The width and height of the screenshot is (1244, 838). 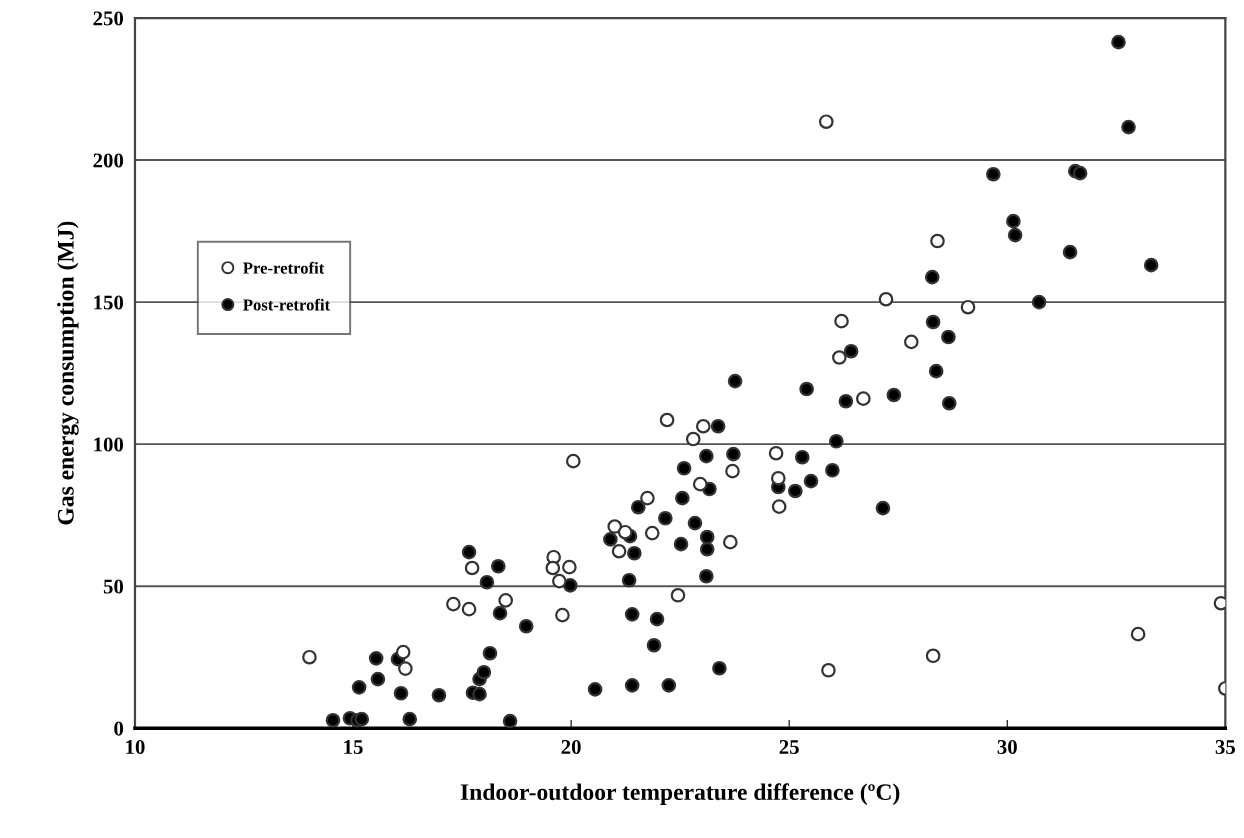 I want to click on y-tick-label: 50, so click(x=113, y=586).